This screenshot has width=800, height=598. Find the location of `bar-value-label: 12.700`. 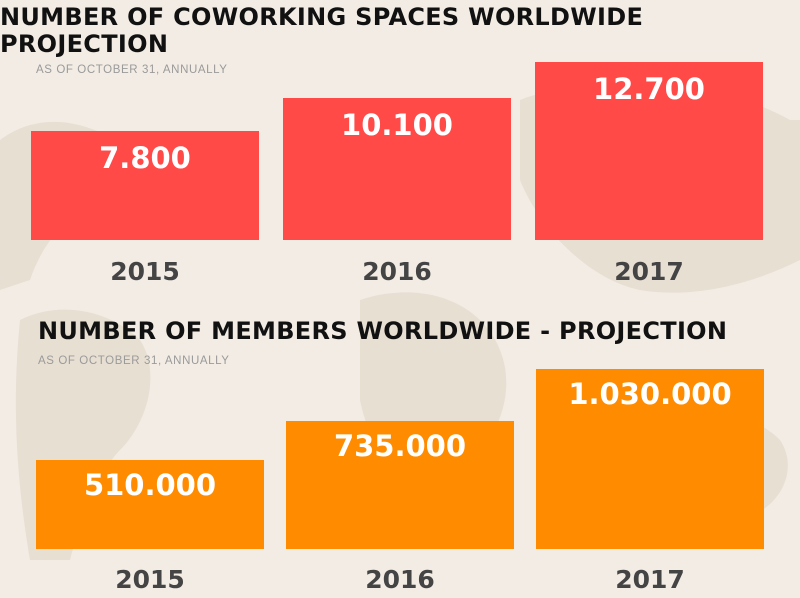

bar-value-label: 12.700 is located at coordinates (649, 89).